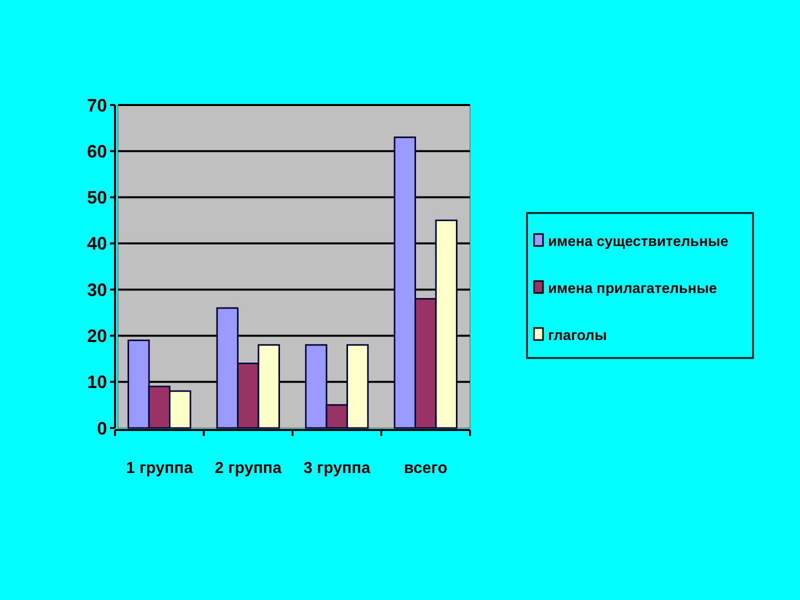 The image size is (800, 600). I want to click on y-tick-label: 40, so click(96, 244).